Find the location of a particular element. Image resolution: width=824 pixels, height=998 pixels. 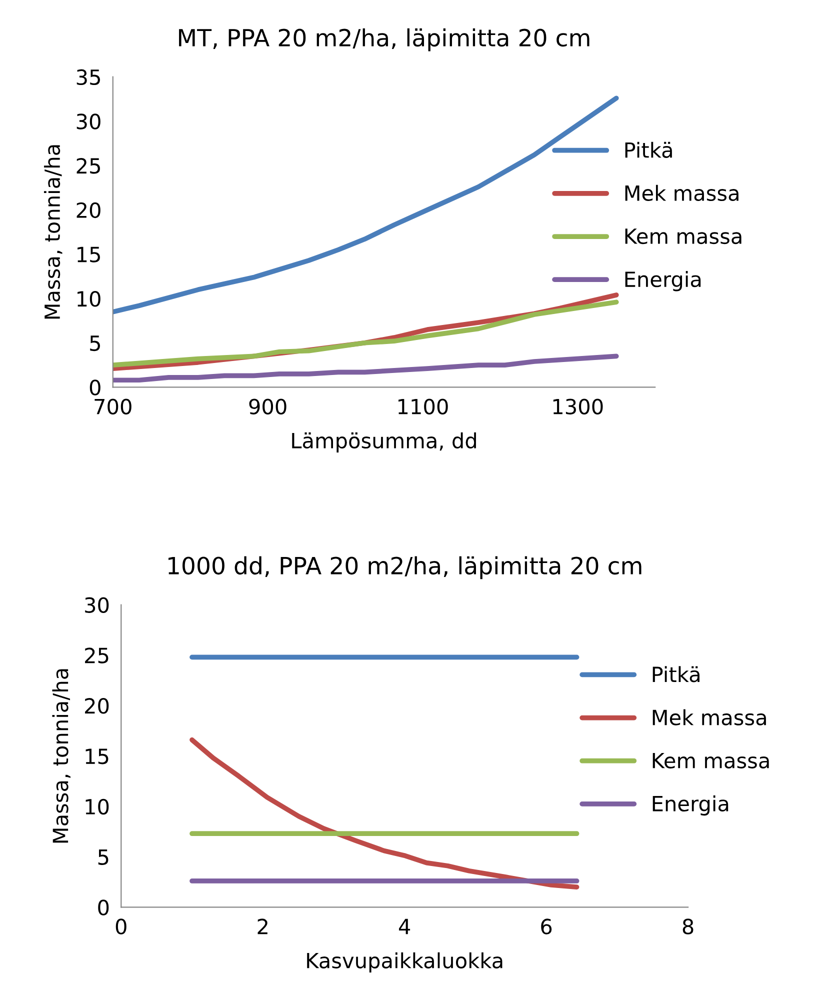

x-tick-label: 900 is located at coordinates (267, 406).